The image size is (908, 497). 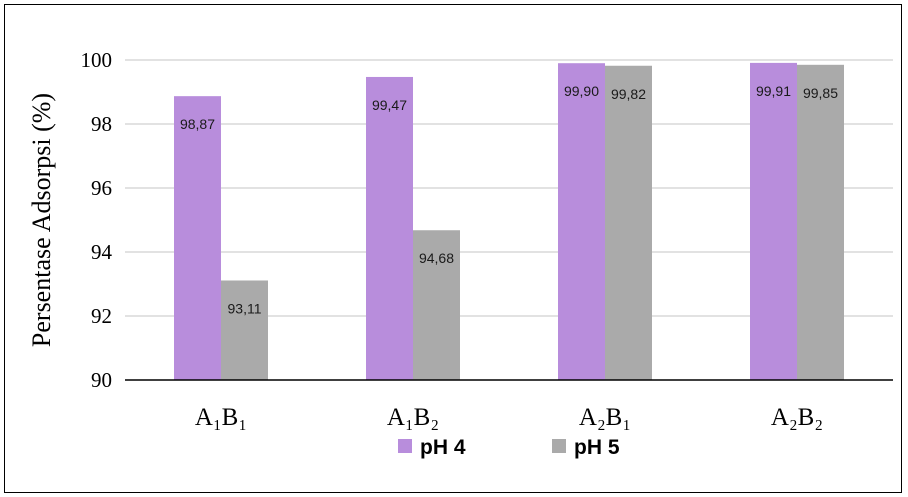 I want to click on x-tick-label: A₁B₁, so click(x=221, y=417).